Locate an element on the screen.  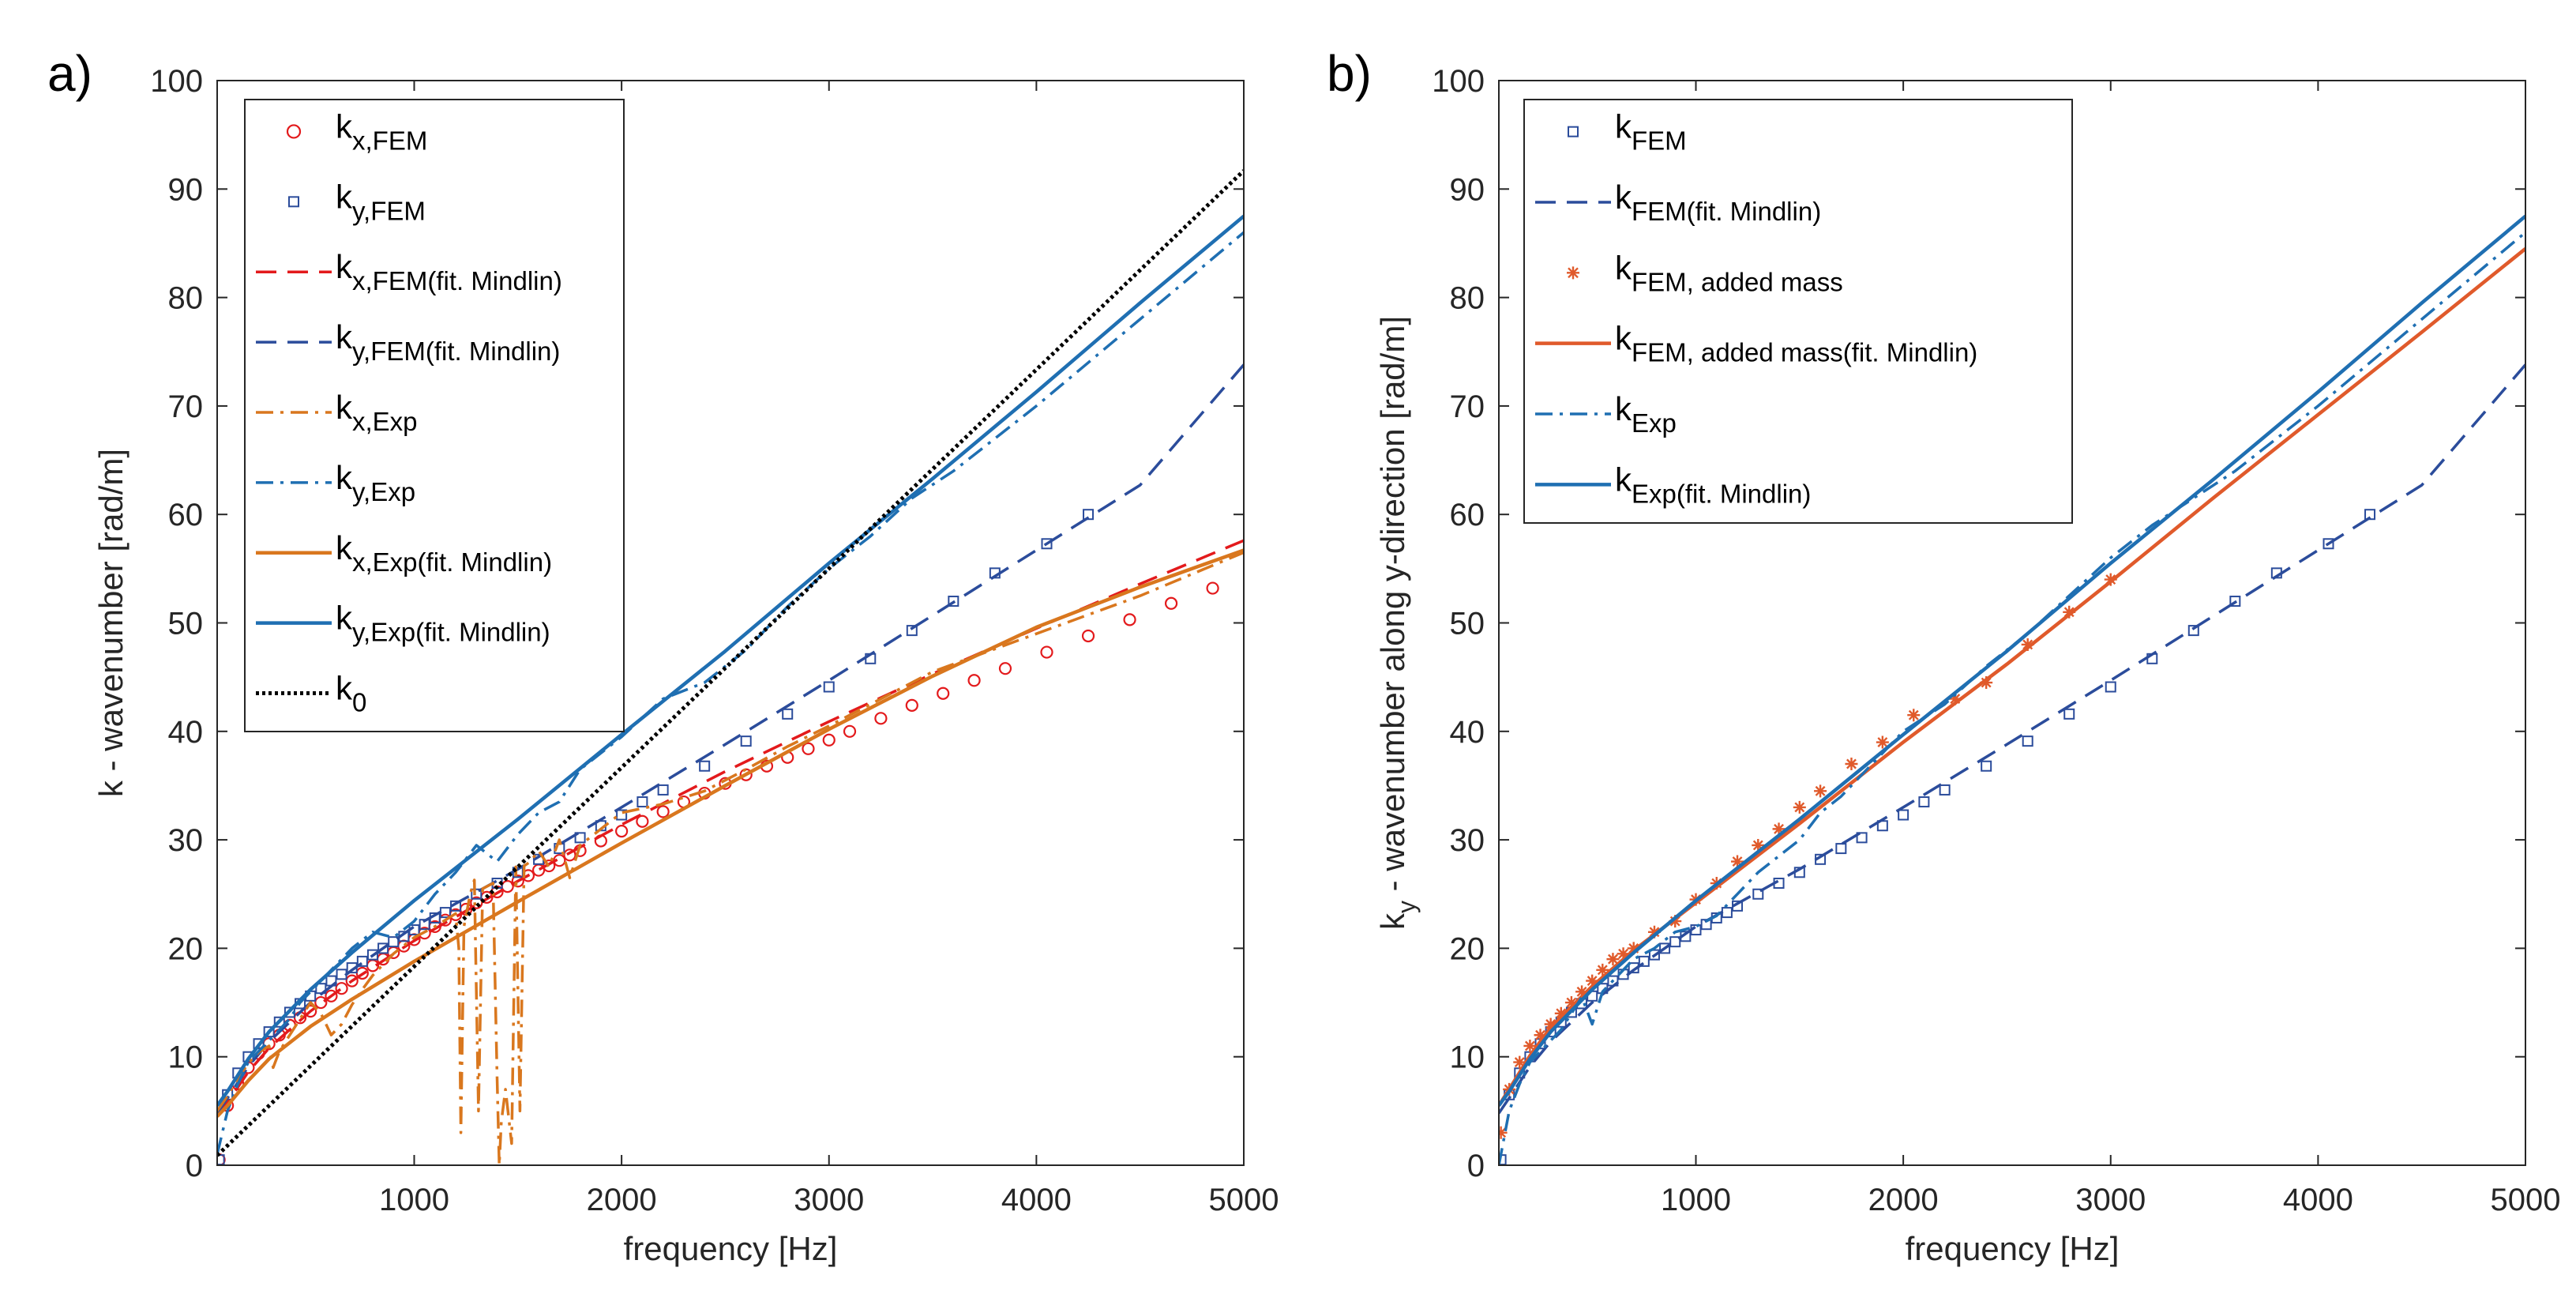
legend-item: kFEM is located at coordinates (1627, 132).